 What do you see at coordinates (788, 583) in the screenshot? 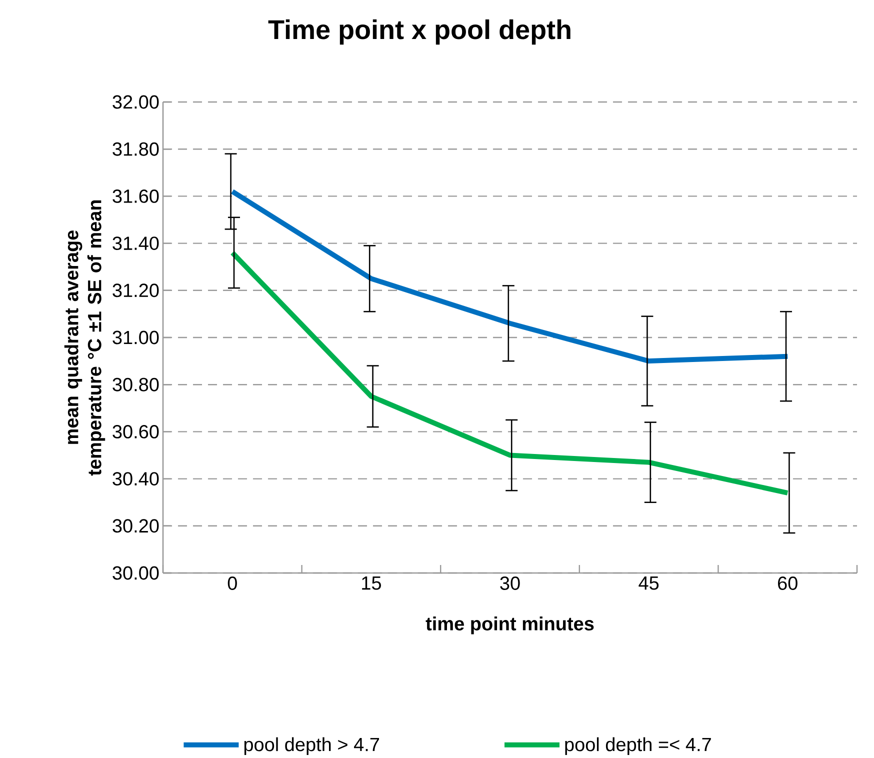
I see `x-tick-label: 60` at bounding box center [788, 583].